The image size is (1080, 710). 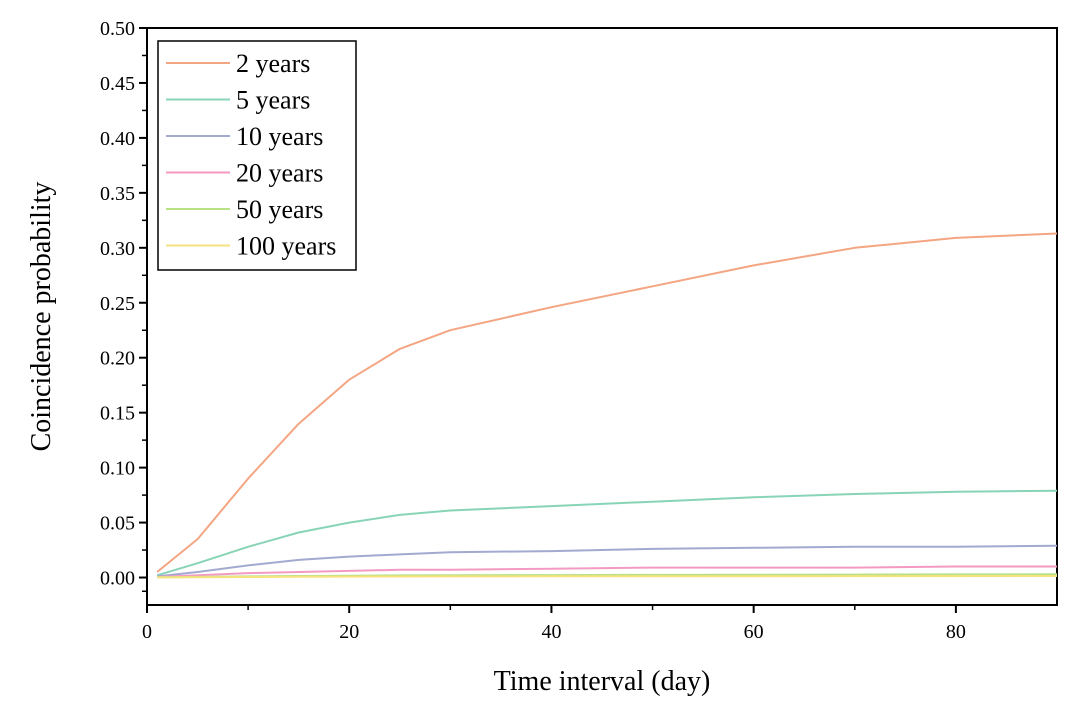 What do you see at coordinates (117, 579) in the screenshot?
I see `y-tick-label: 0.00` at bounding box center [117, 579].